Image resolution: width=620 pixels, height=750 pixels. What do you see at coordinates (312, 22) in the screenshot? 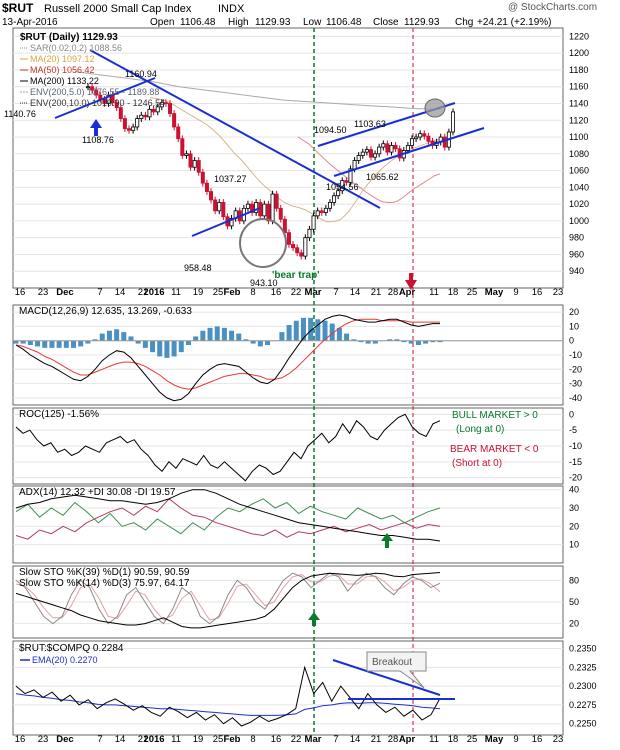
I see `low-label: Low` at bounding box center [312, 22].